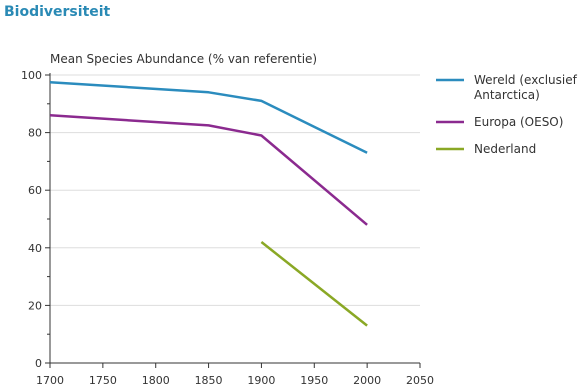  I want to click on y-tick-label-60: 60, so click(35, 190).